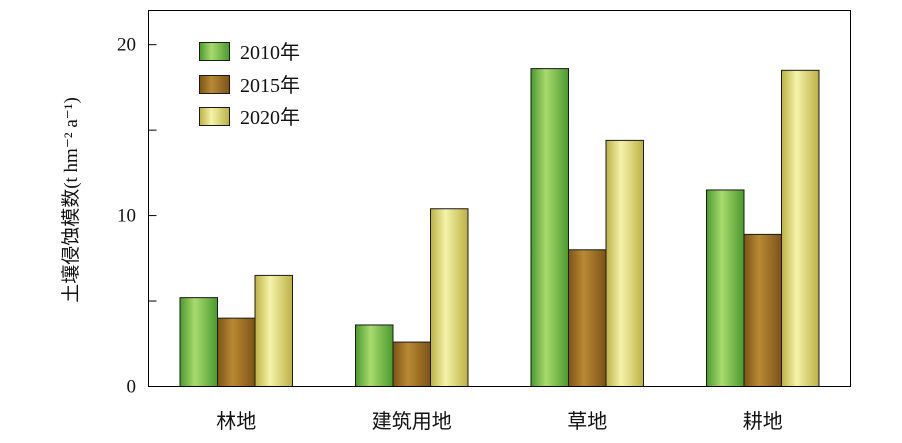  I want to click on y-axis-title: 土壤侵蚀模数(t hm⁻² a⁻¹), so click(71, 200).